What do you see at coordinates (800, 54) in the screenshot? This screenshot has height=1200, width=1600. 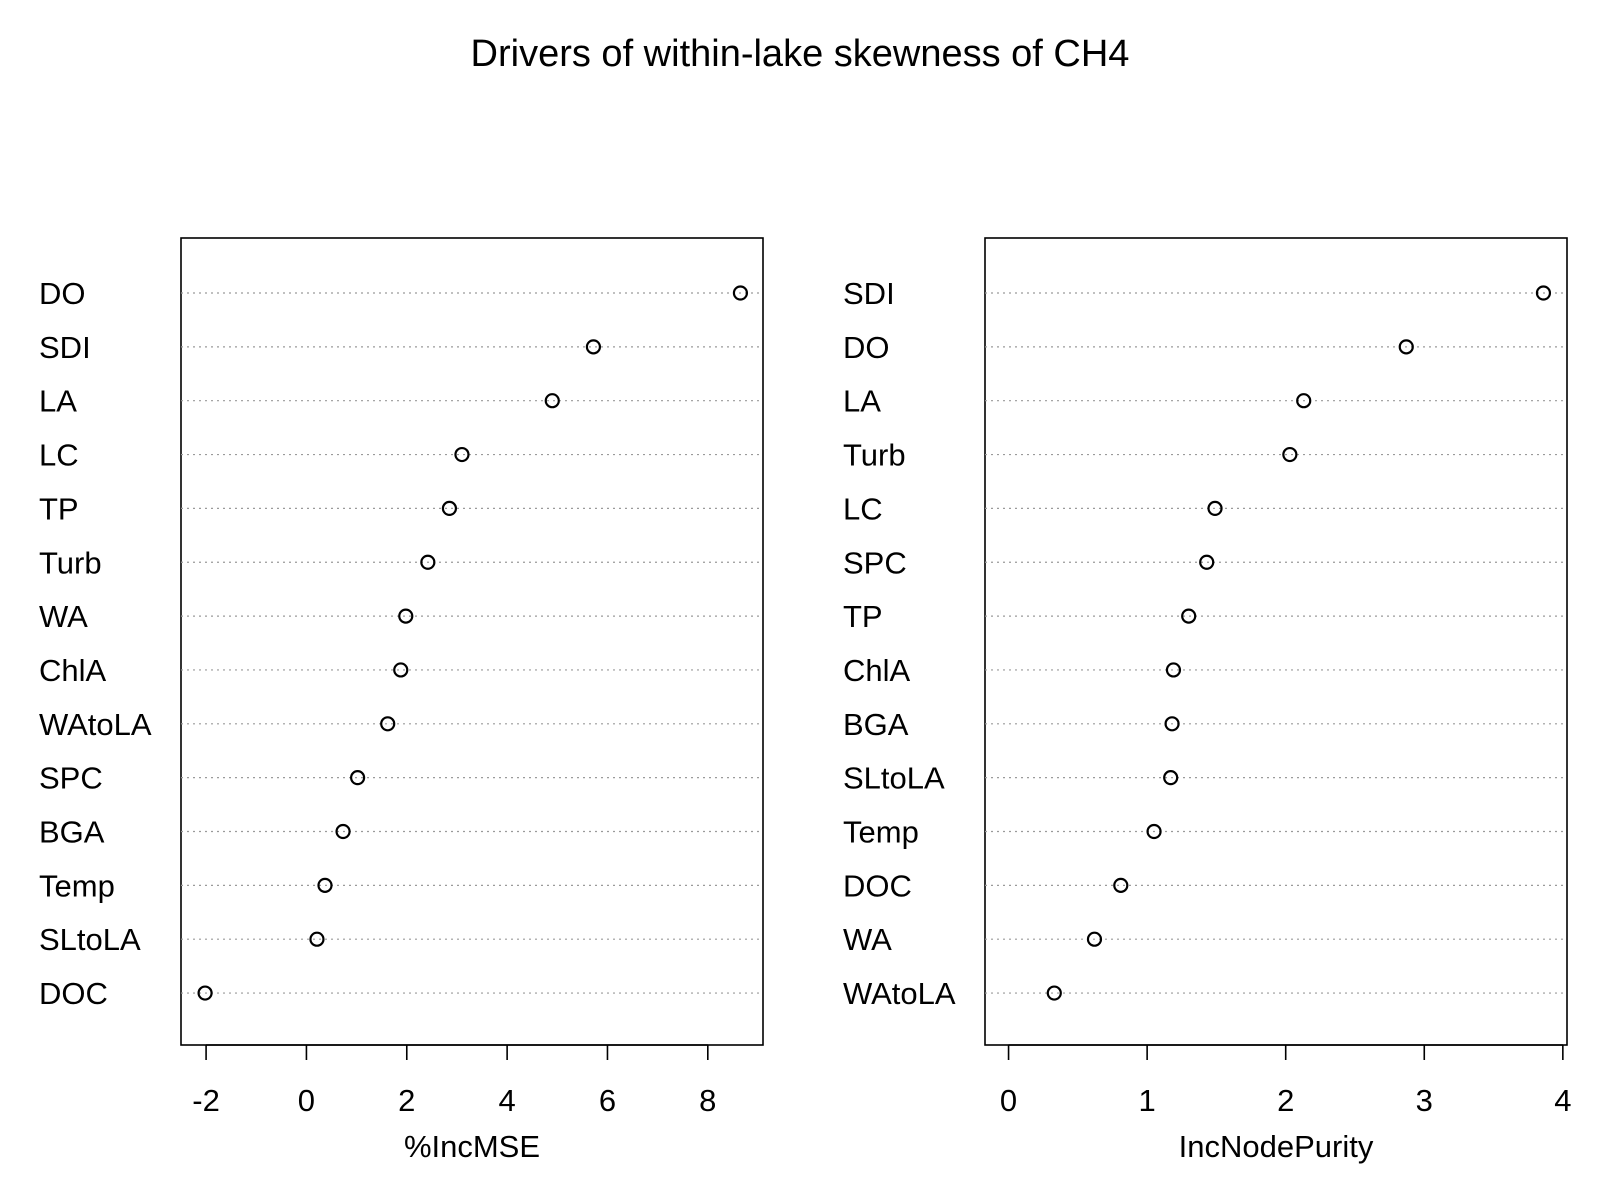 I see `chart-title: Drivers of within-lake skewness of CH4` at bounding box center [800, 54].